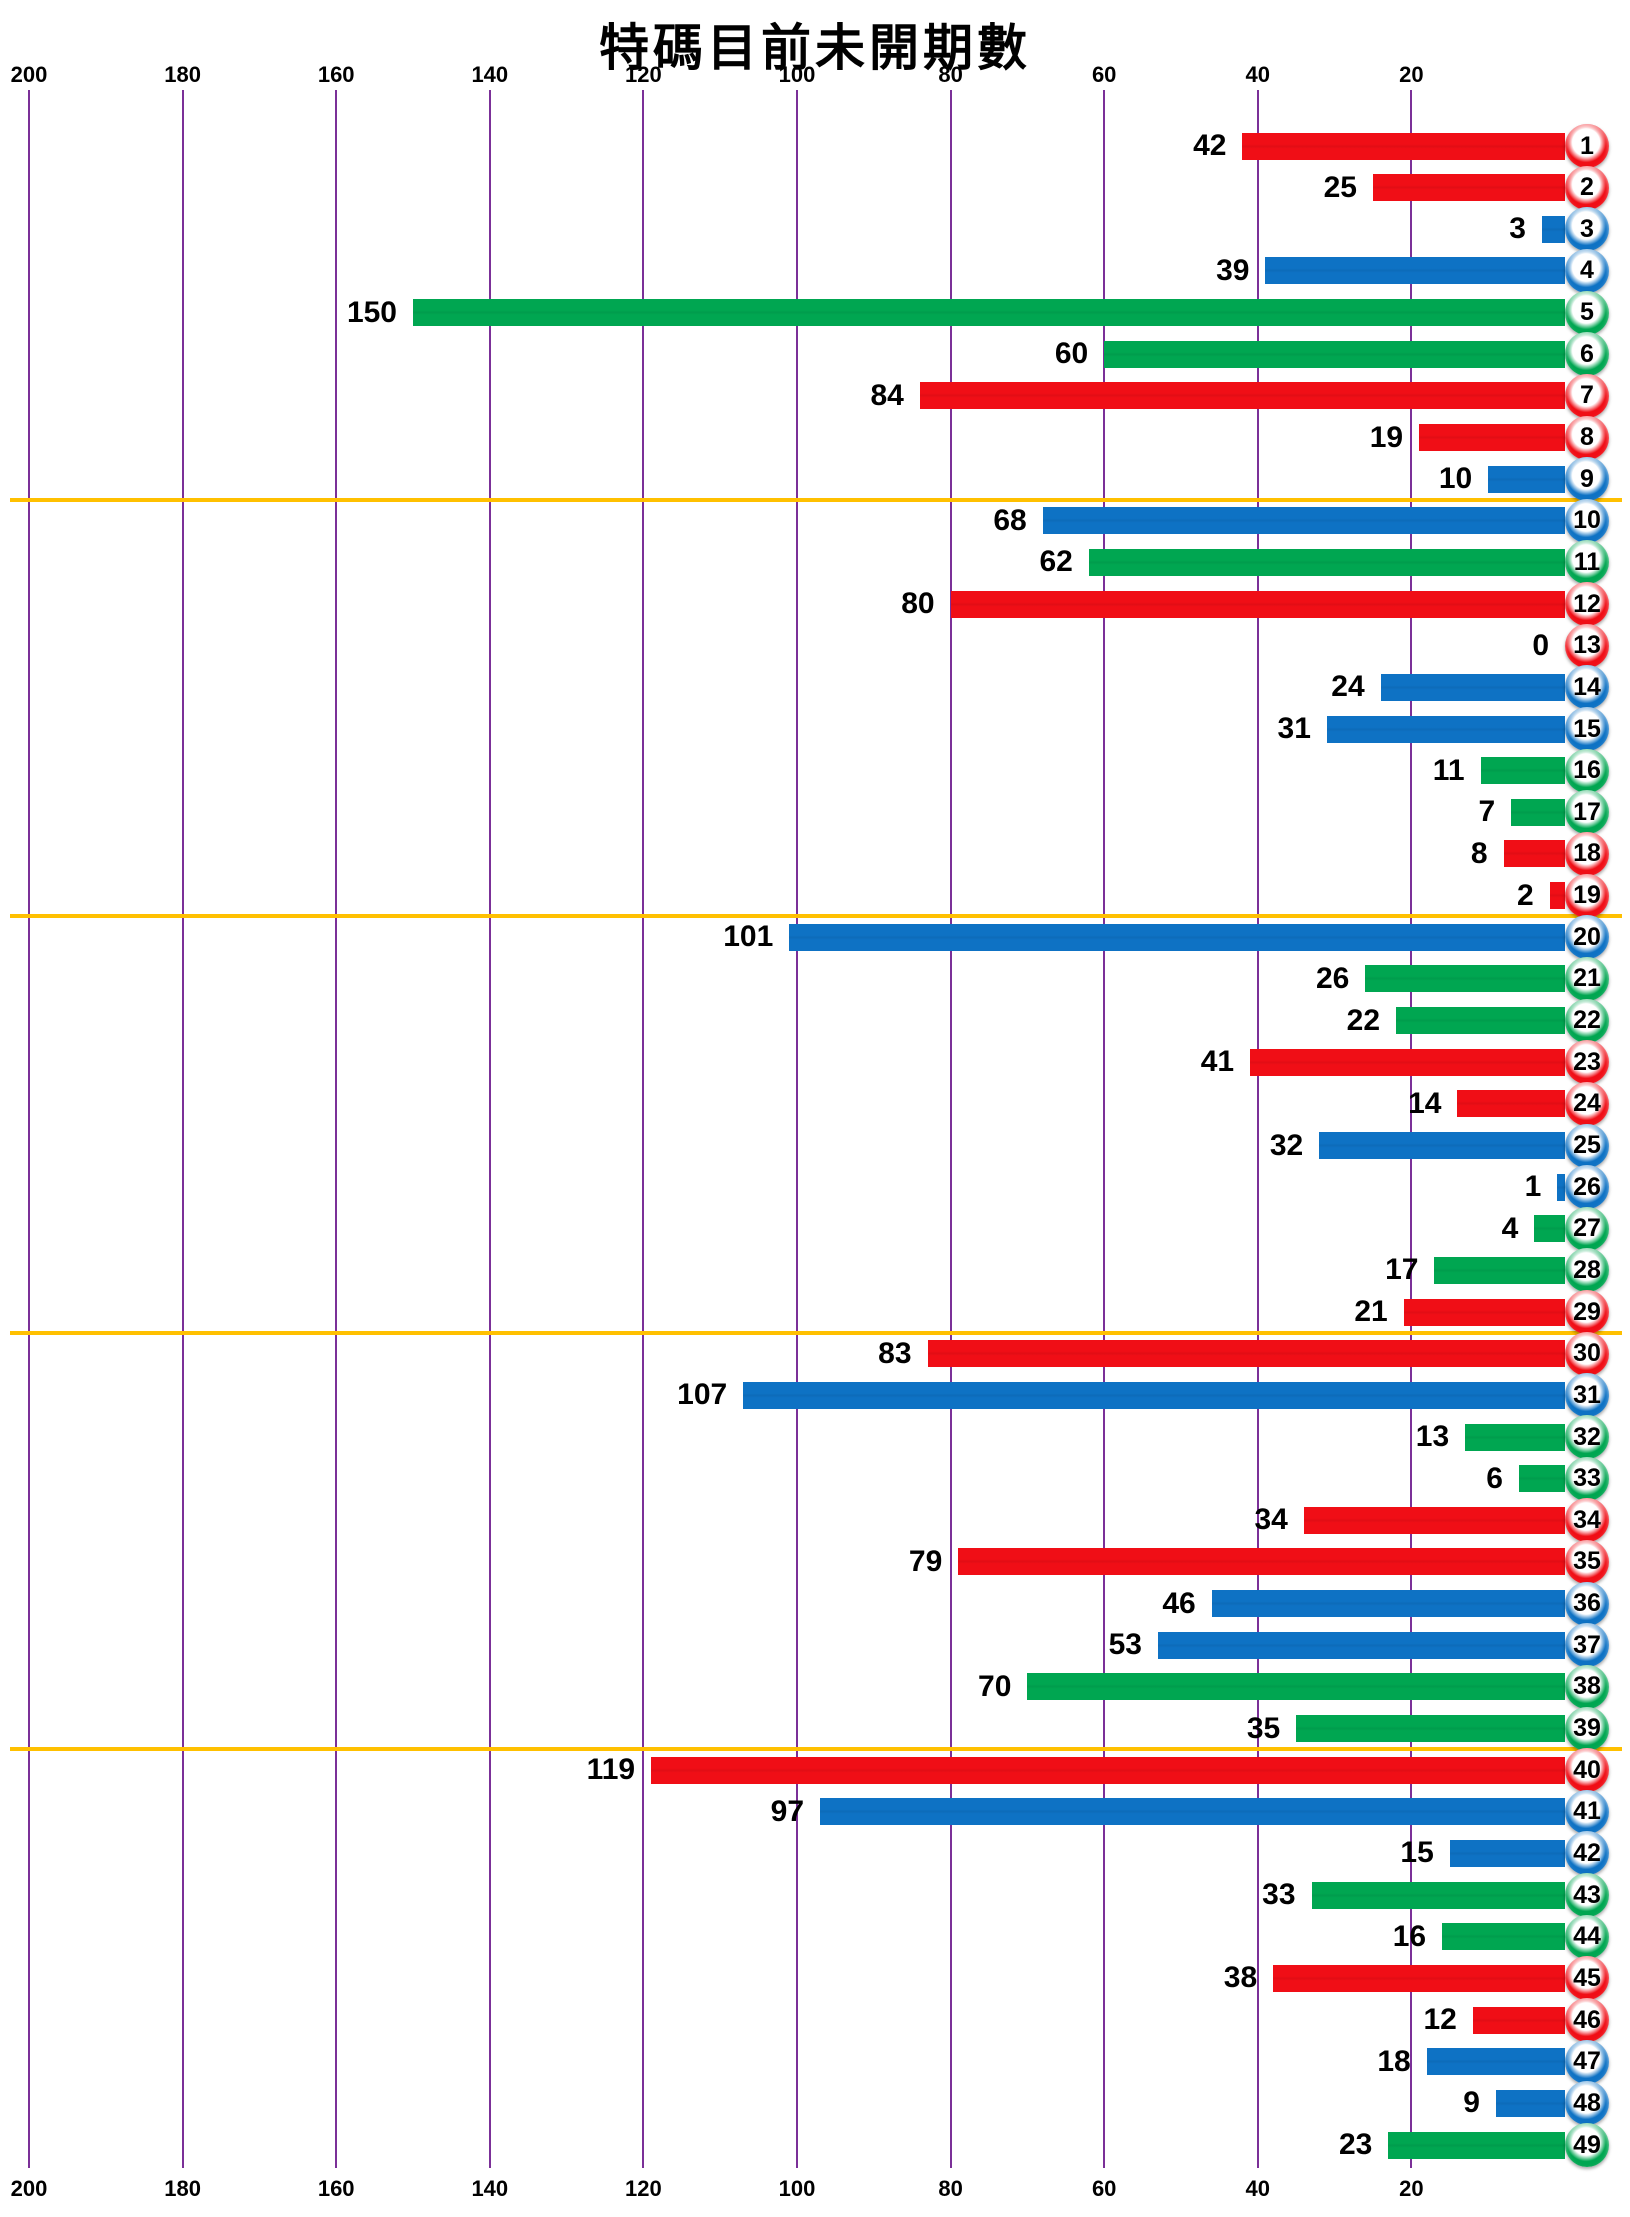 This screenshot has height=2217, width=1630. I want to click on ball-number: 13, so click(1587, 645).